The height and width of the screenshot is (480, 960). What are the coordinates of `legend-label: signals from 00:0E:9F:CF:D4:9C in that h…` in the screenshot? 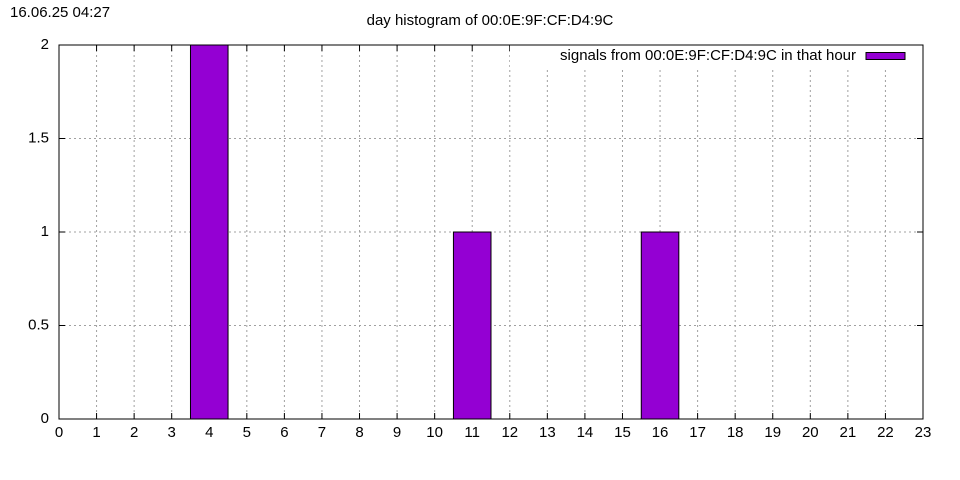 It's located at (708, 55).